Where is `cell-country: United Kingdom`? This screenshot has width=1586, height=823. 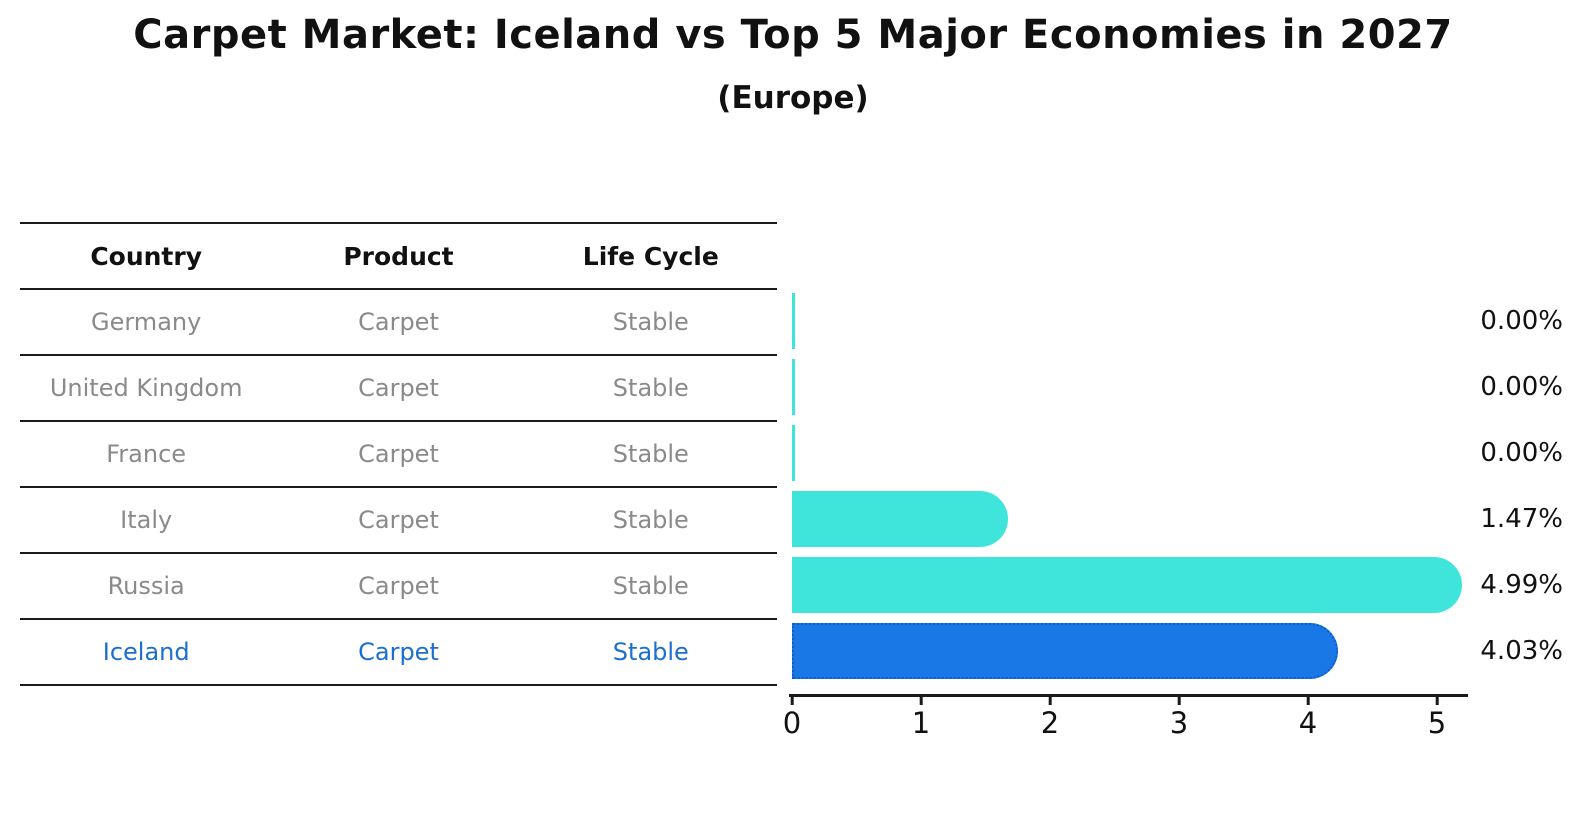 cell-country: United Kingdom is located at coordinates (146, 388).